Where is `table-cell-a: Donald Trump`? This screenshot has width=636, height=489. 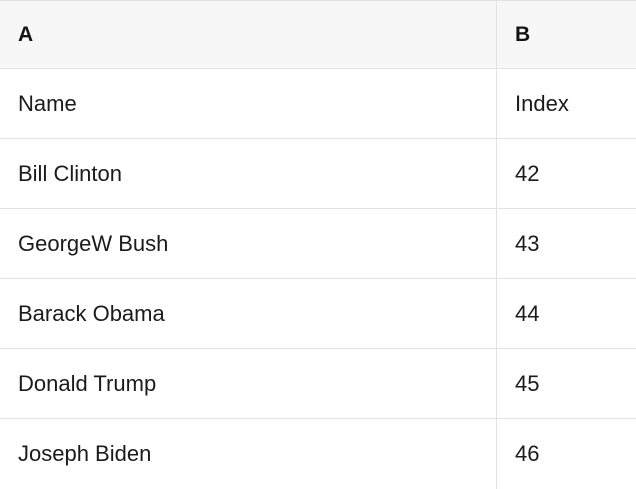 table-cell-a: Donald Trump is located at coordinates (248, 383).